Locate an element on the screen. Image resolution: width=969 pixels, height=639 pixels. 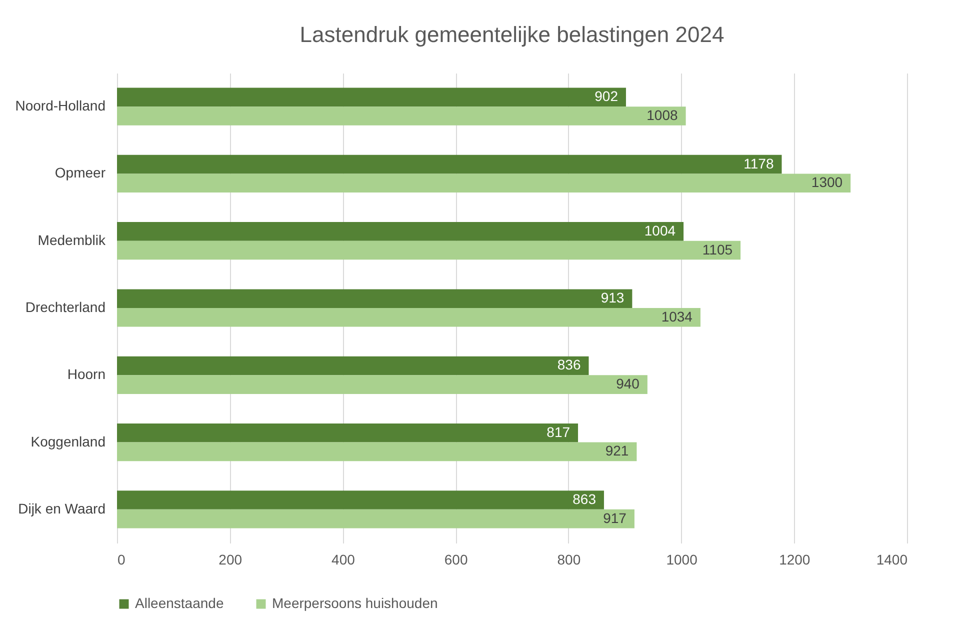
data-label: 921 is located at coordinates (617, 450).